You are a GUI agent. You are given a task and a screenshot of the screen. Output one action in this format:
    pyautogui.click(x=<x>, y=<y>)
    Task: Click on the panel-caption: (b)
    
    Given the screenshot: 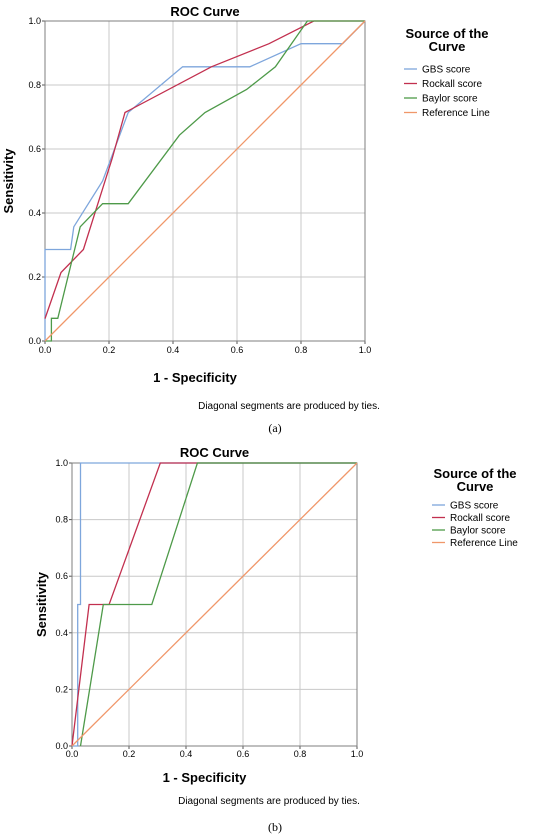 What is the action you would take?
    pyautogui.click(x=275, y=827)
    